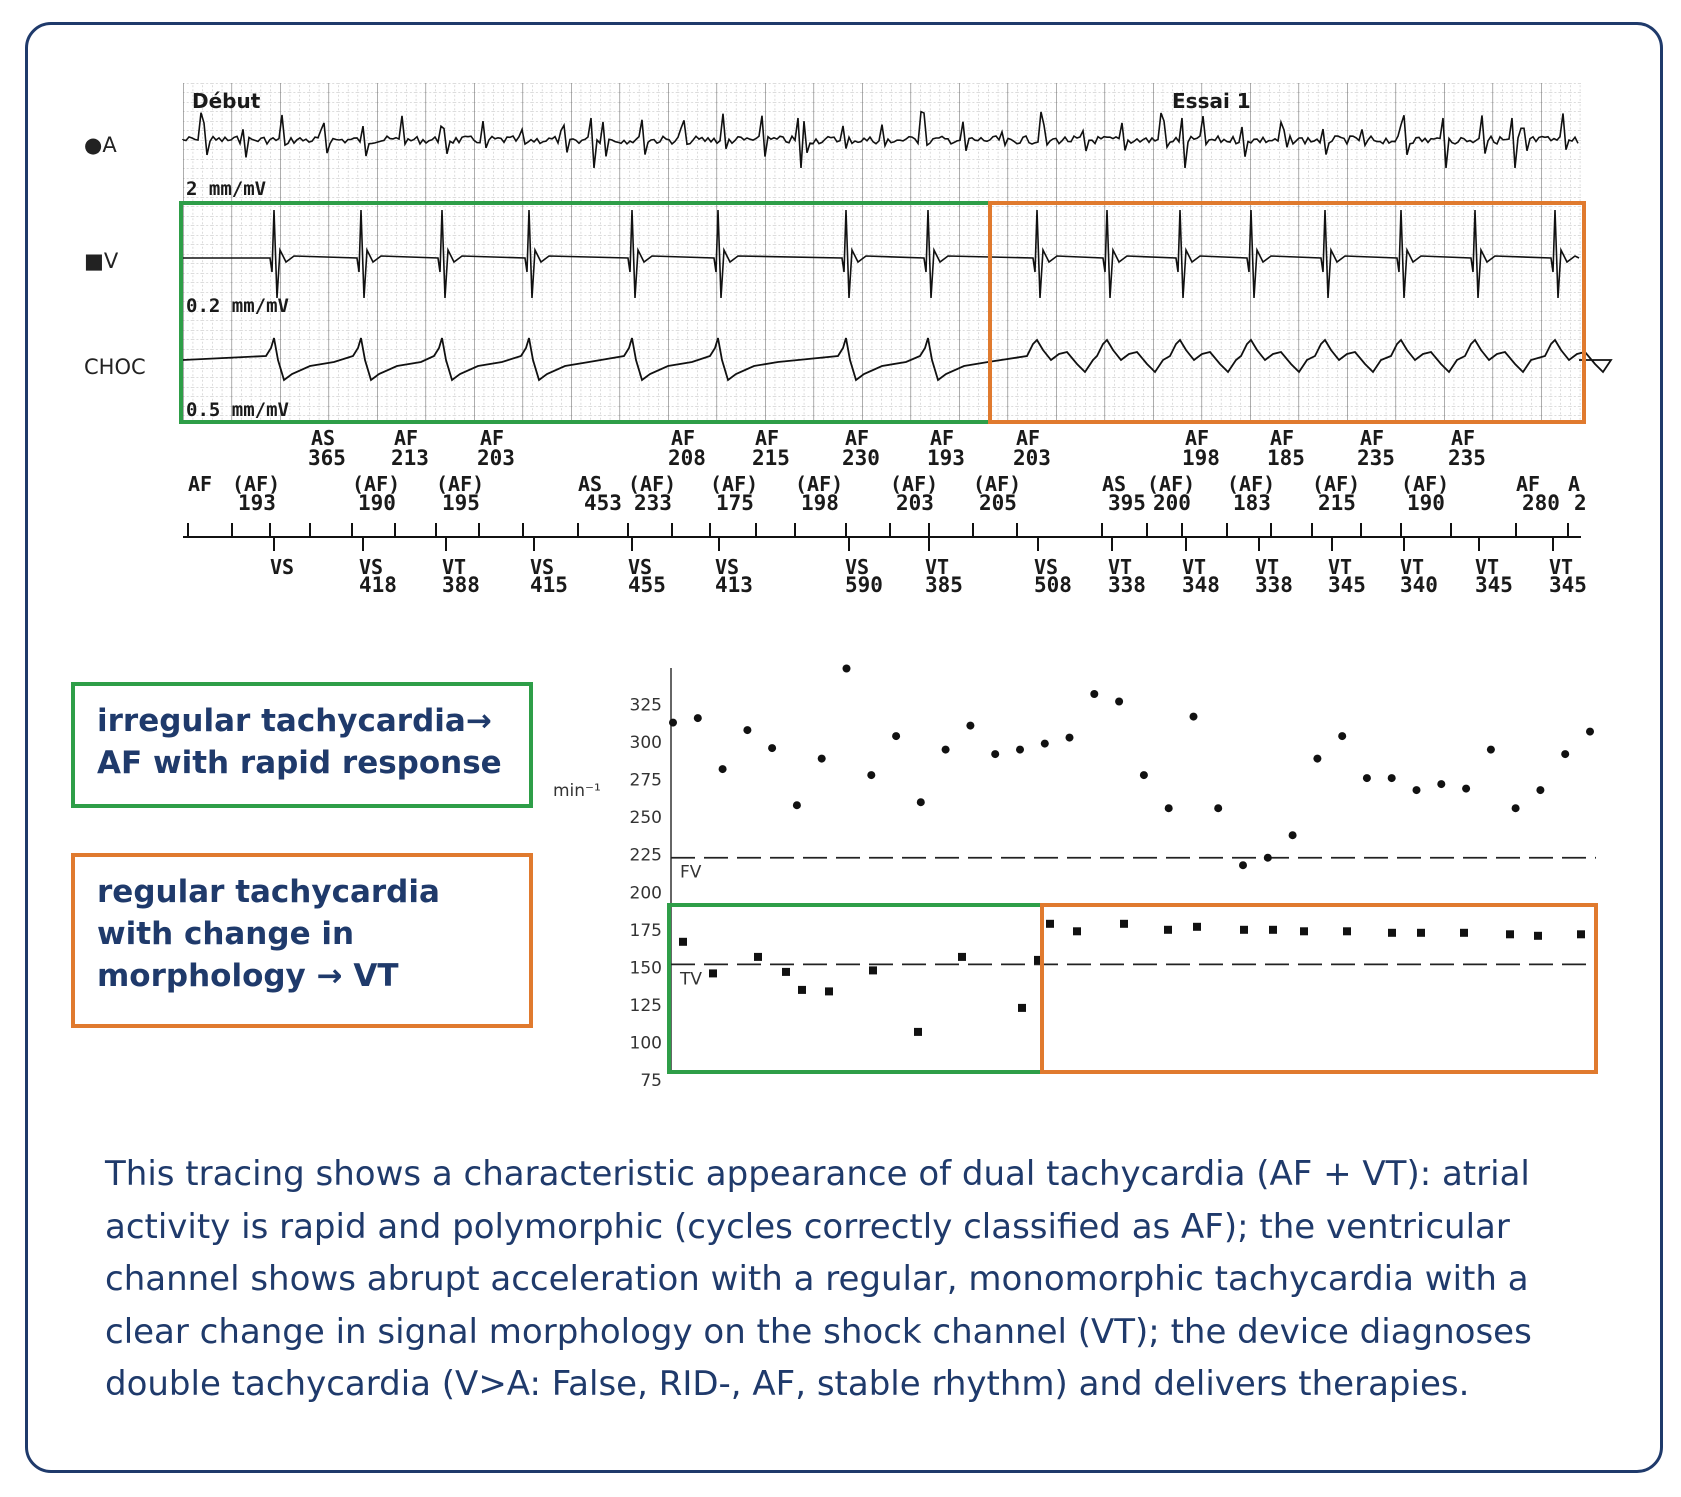  What do you see at coordinates (1201, 458) in the screenshot?
I see `upper-marker-value: 198` at bounding box center [1201, 458].